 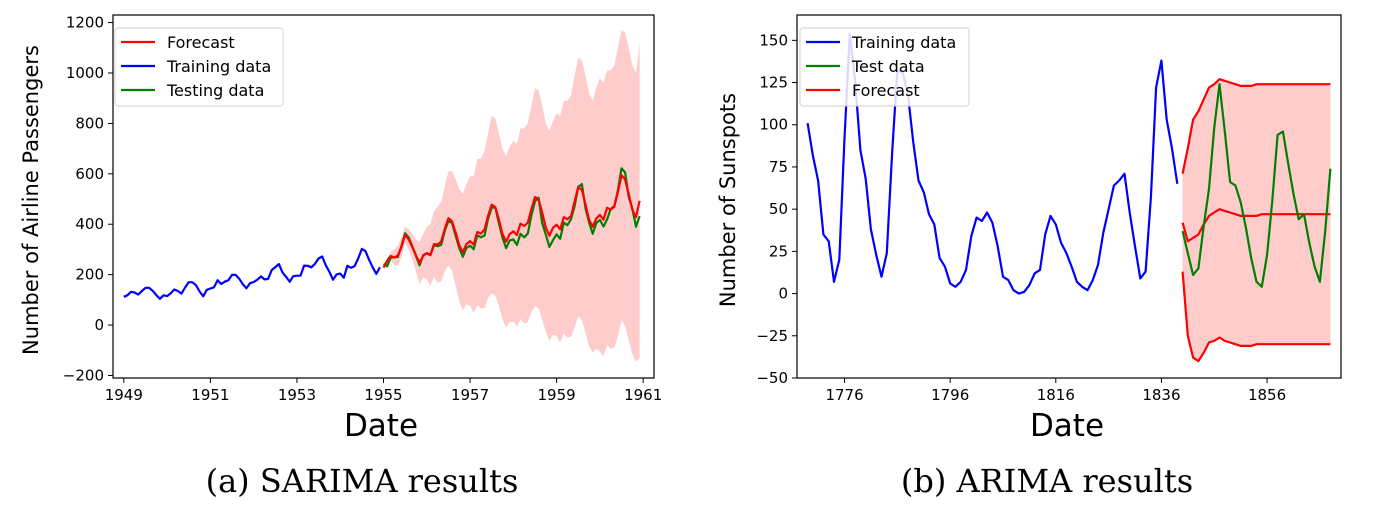 I want to click on y-tick-label: 600, so click(x=89, y=174).